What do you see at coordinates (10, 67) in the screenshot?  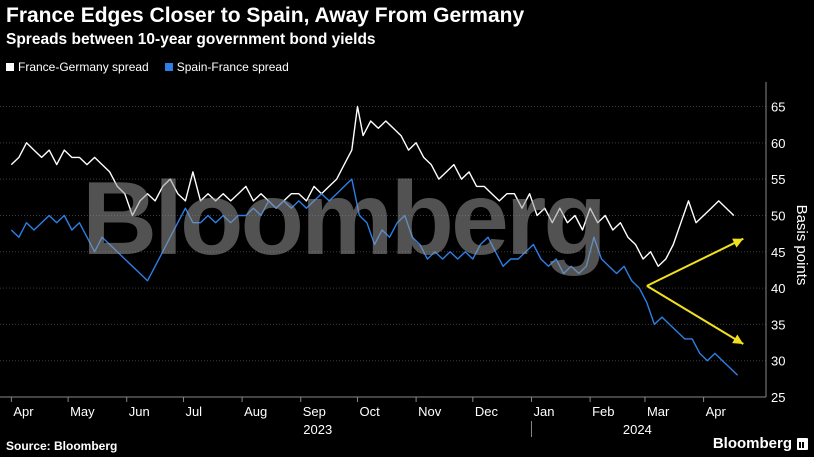 I see `legend-swatch-white` at bounding box center [10, 67].